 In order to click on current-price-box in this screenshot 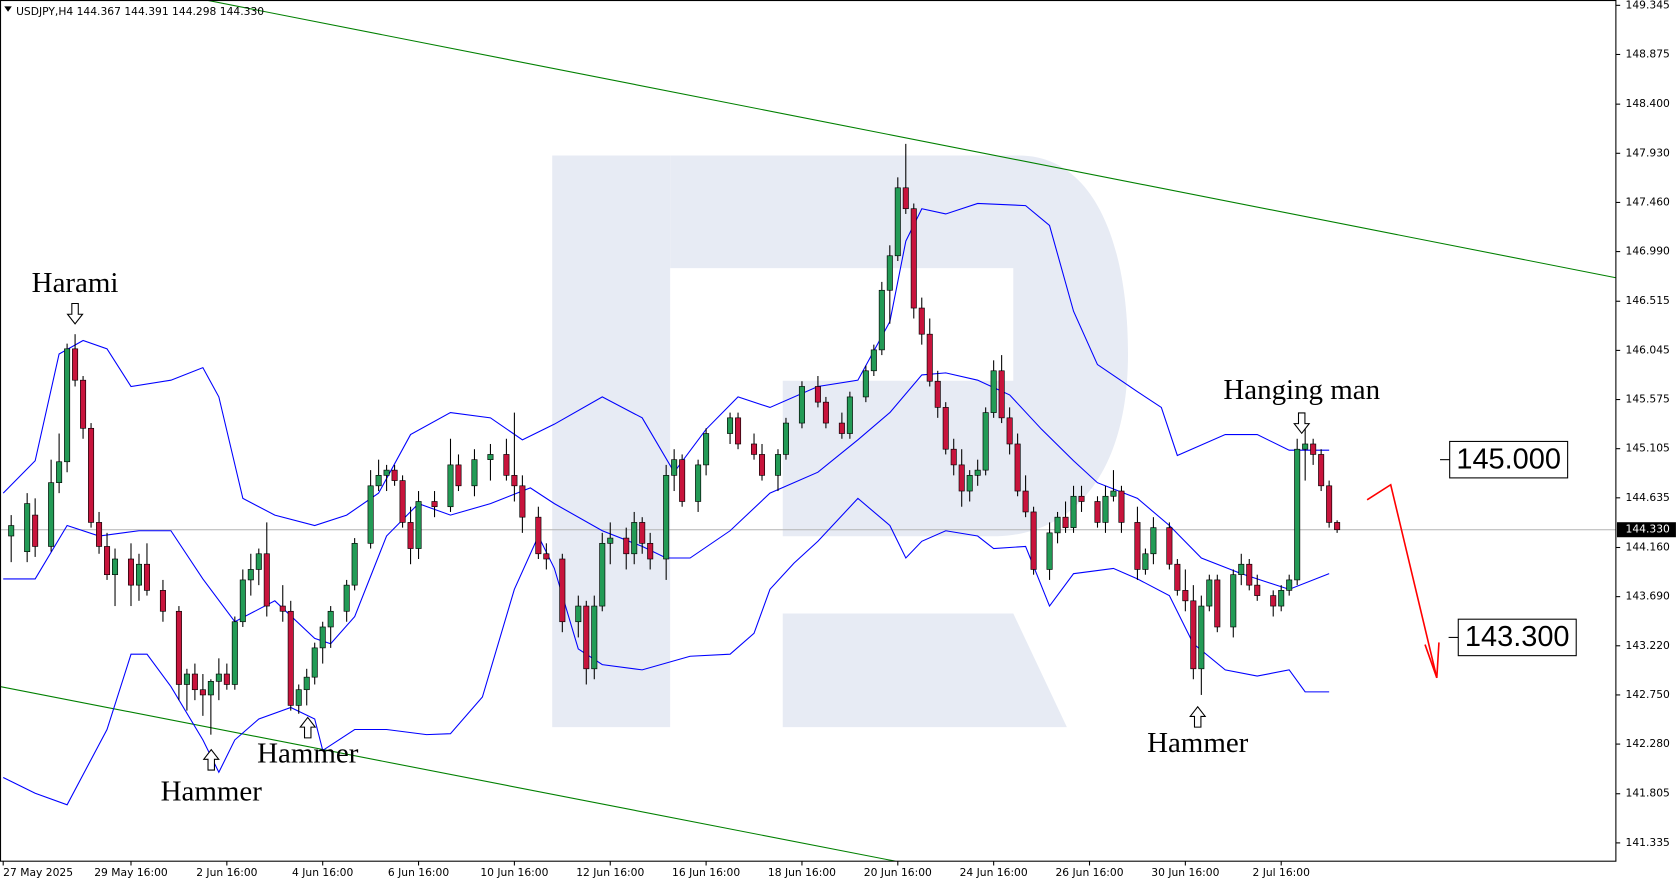, I will do `click(1646, 530)`.